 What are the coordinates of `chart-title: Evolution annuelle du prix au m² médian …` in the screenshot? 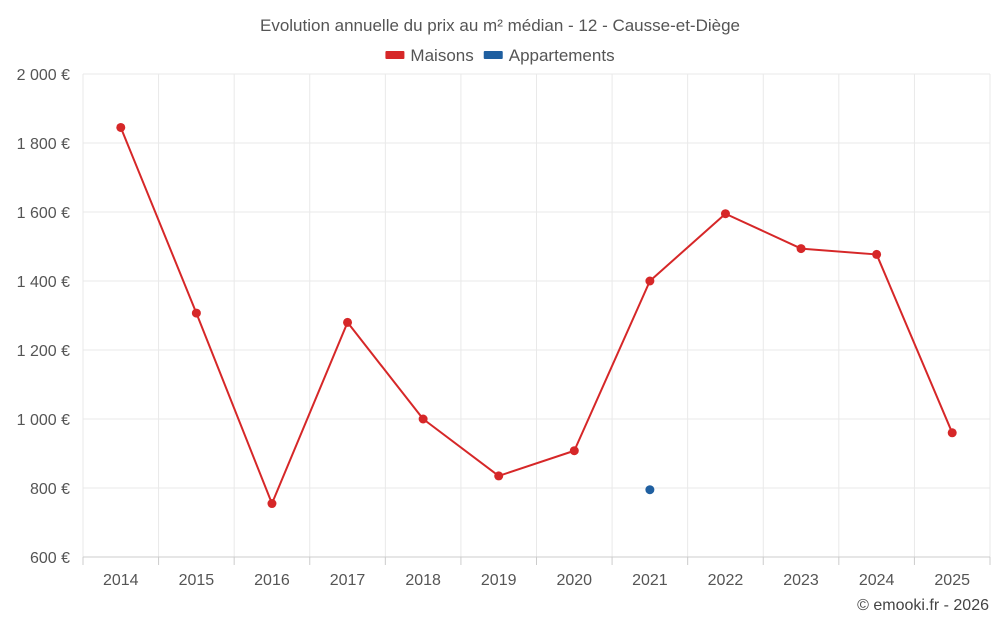 It's located at (500, 25).